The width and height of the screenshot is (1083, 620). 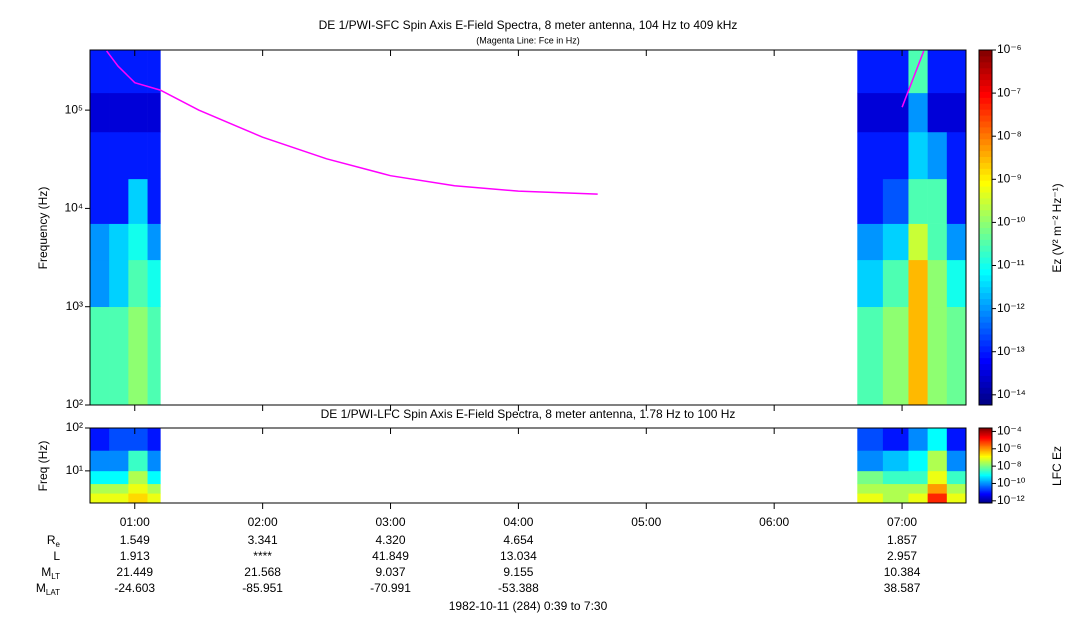 I want to click on ephemeris-value: 10.384, so click(x=902, y=572).